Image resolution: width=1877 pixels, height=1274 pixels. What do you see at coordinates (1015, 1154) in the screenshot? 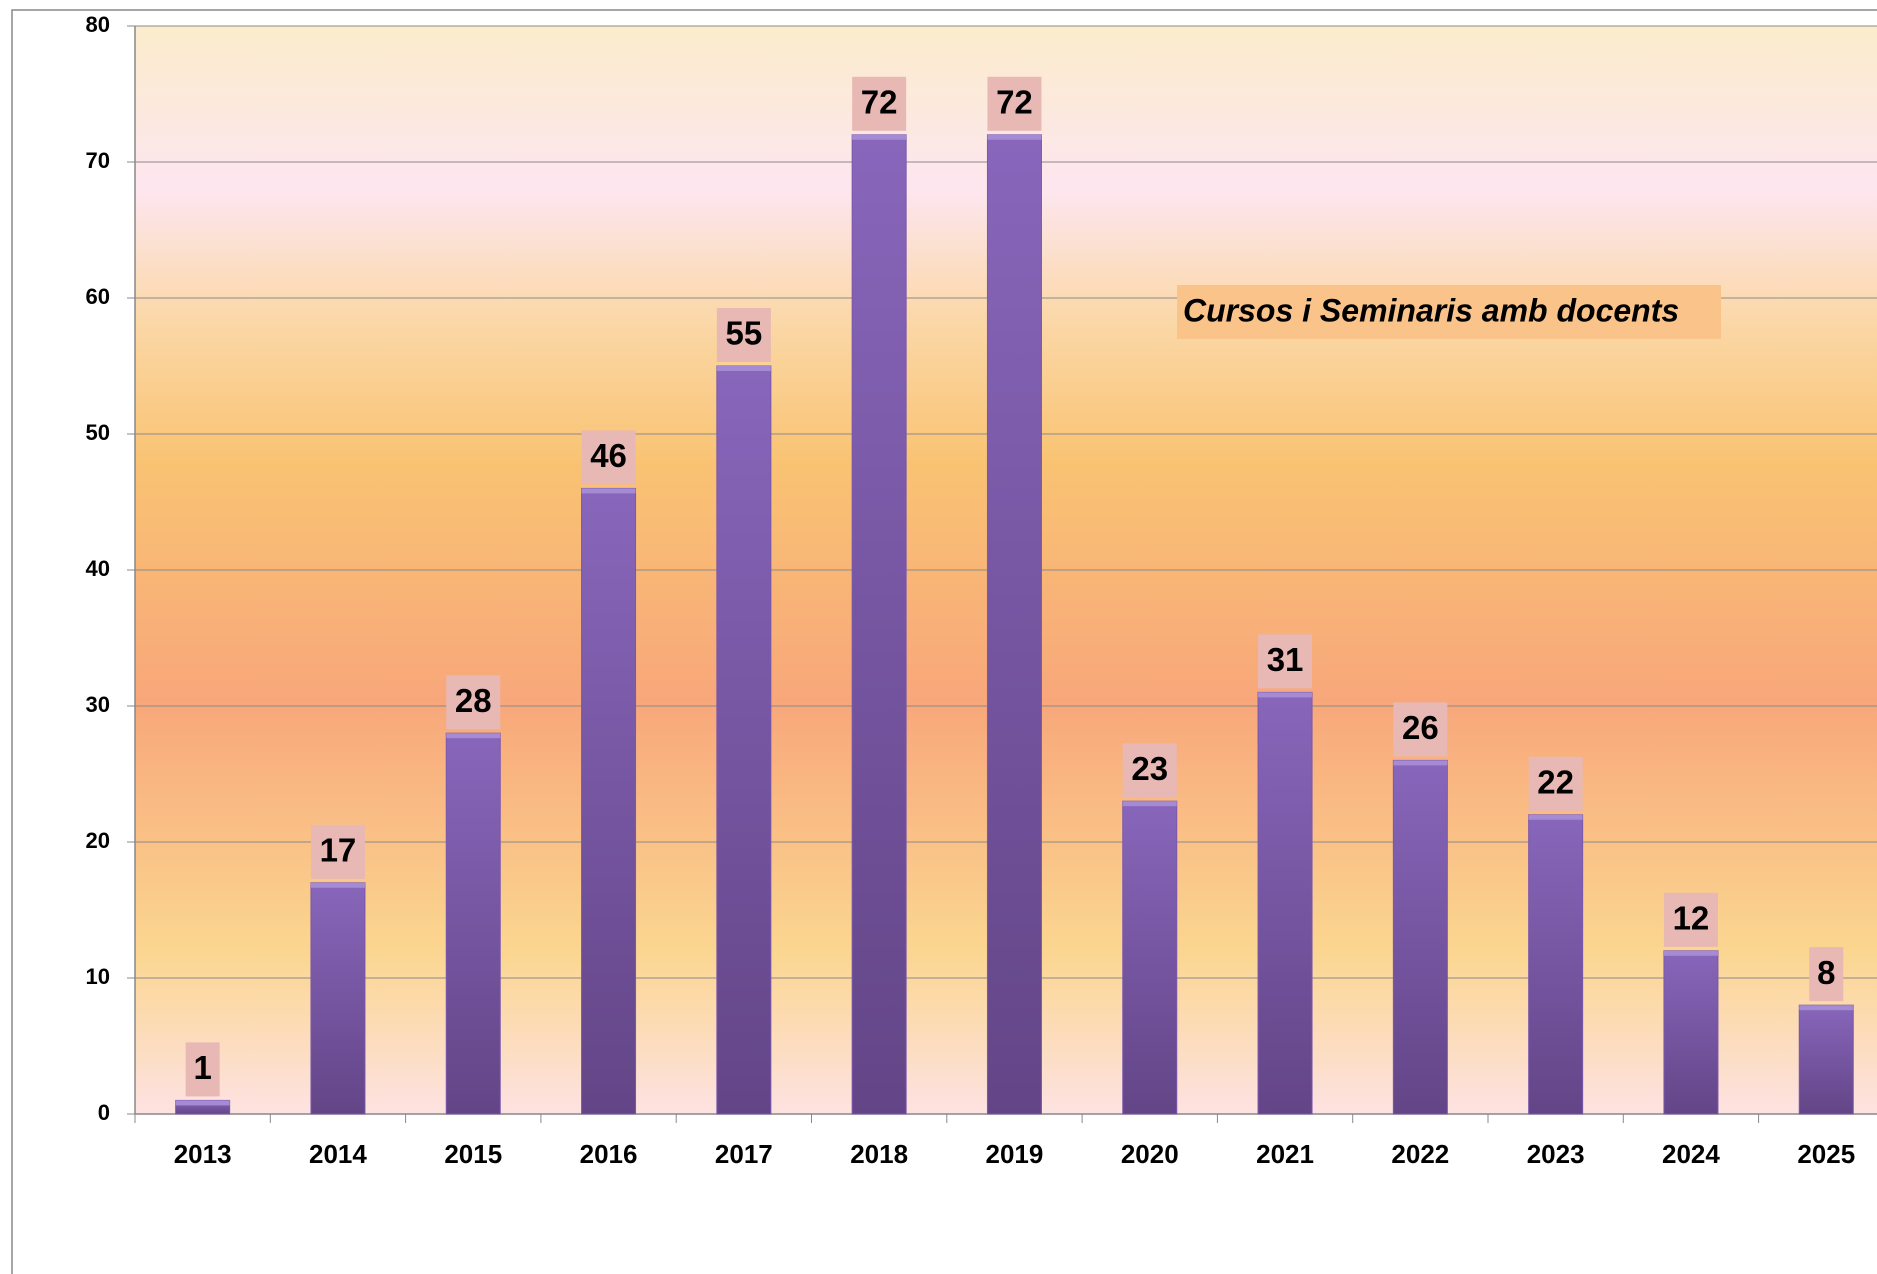
I see `x-tick-label: 2019` at bounding box center [1015, 1154].